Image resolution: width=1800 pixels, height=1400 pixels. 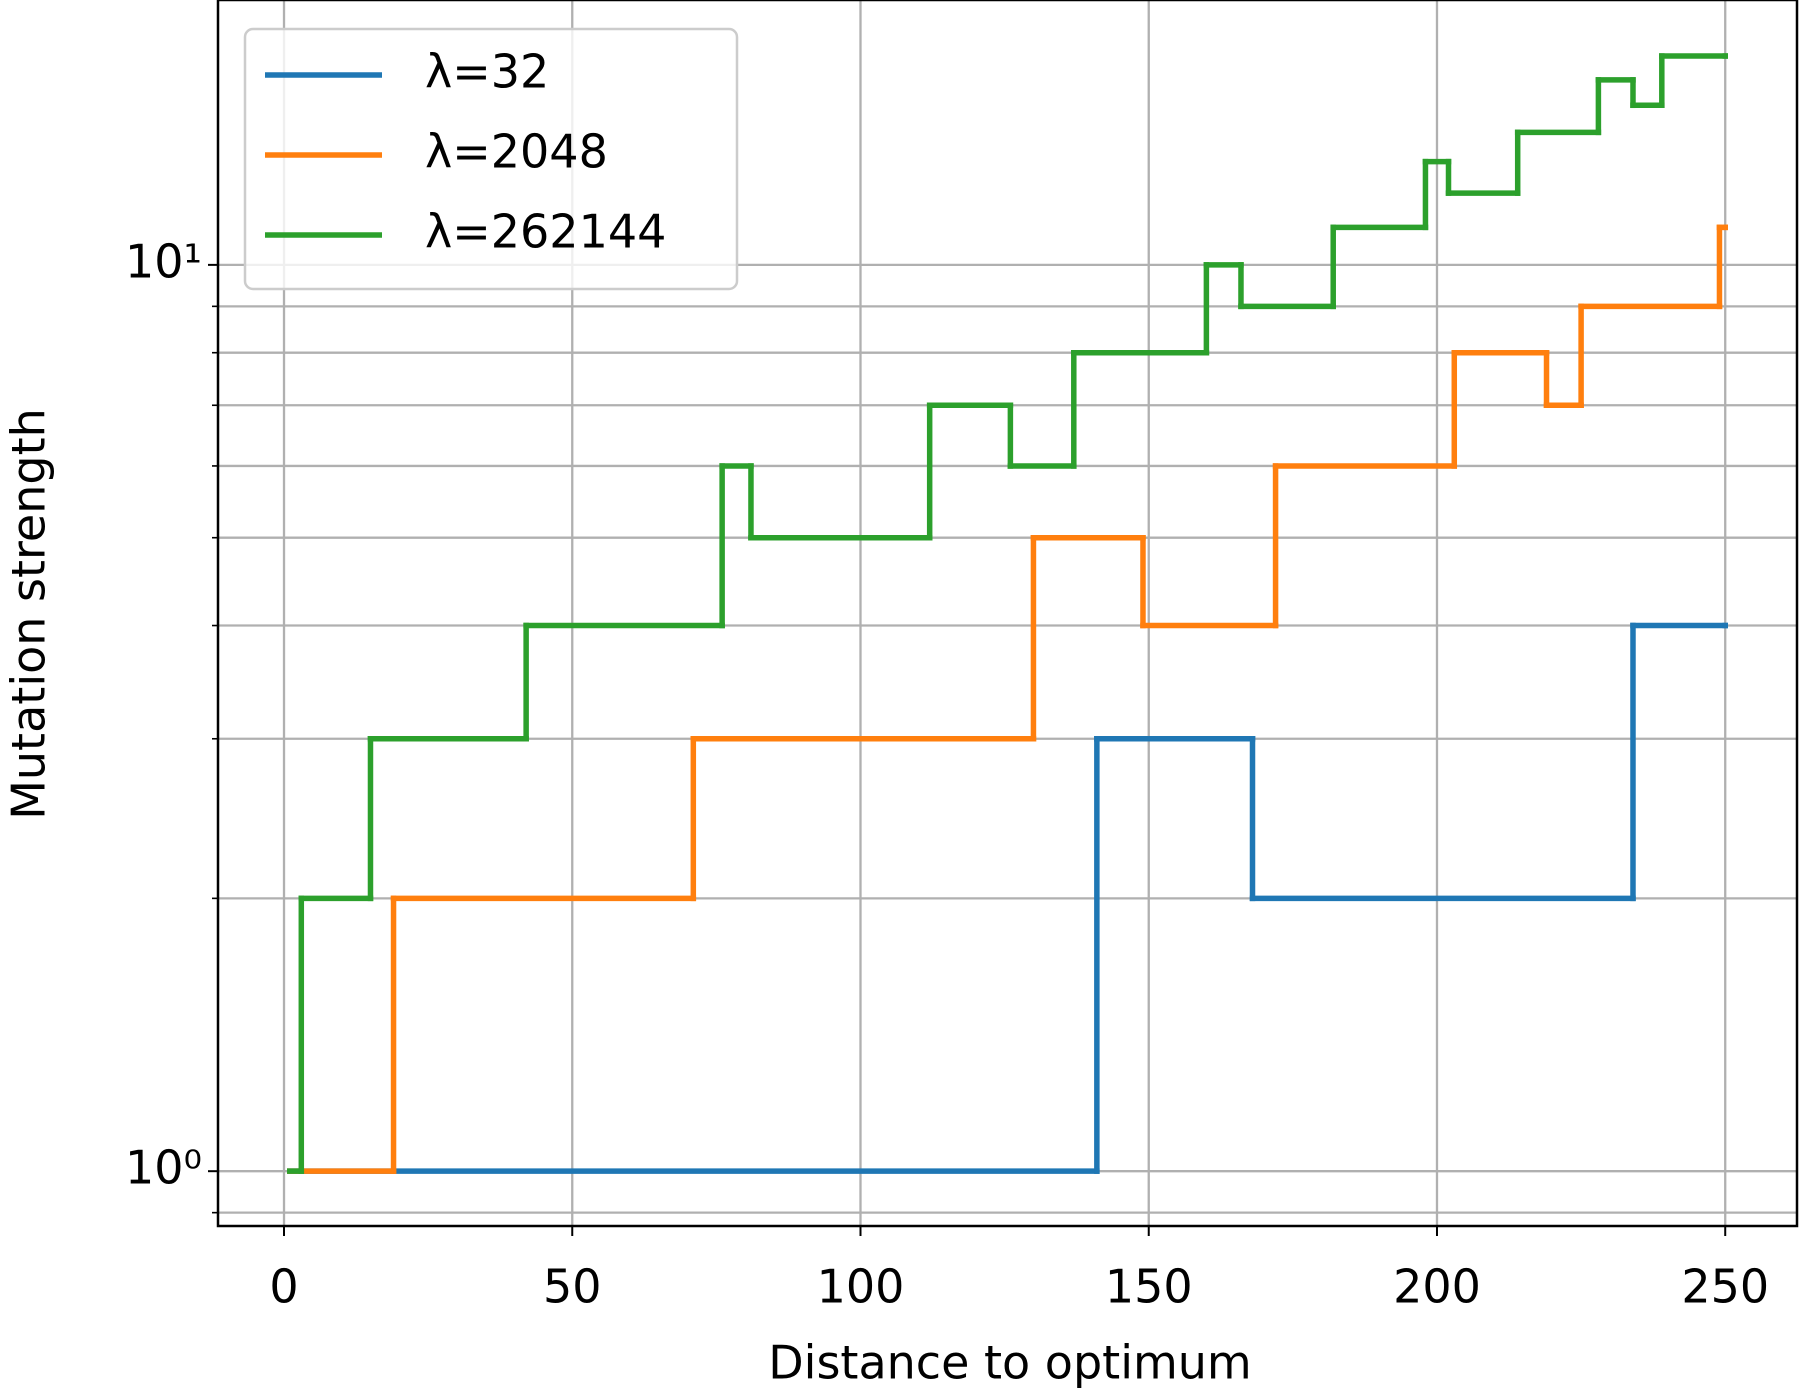 What do you see at coordinates (163, 261) in the screenshot?
I see `y-tick-label: 10¹` at bounding box center [163, 261].